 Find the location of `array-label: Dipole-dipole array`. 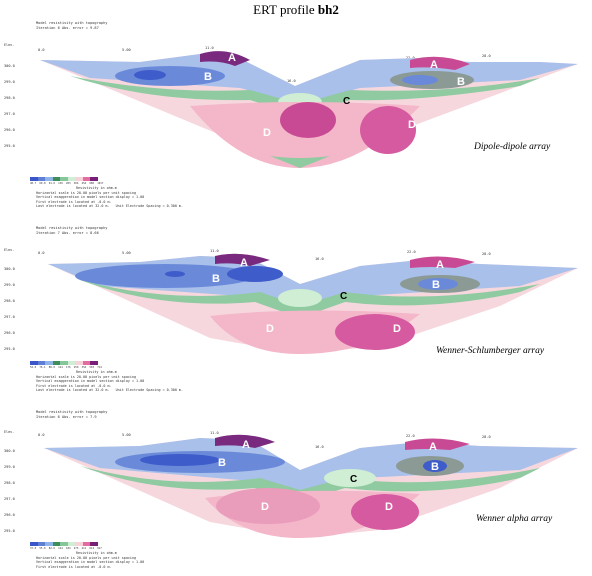

array-label: Dipole-dipole array is located at coordinates (512, 147).